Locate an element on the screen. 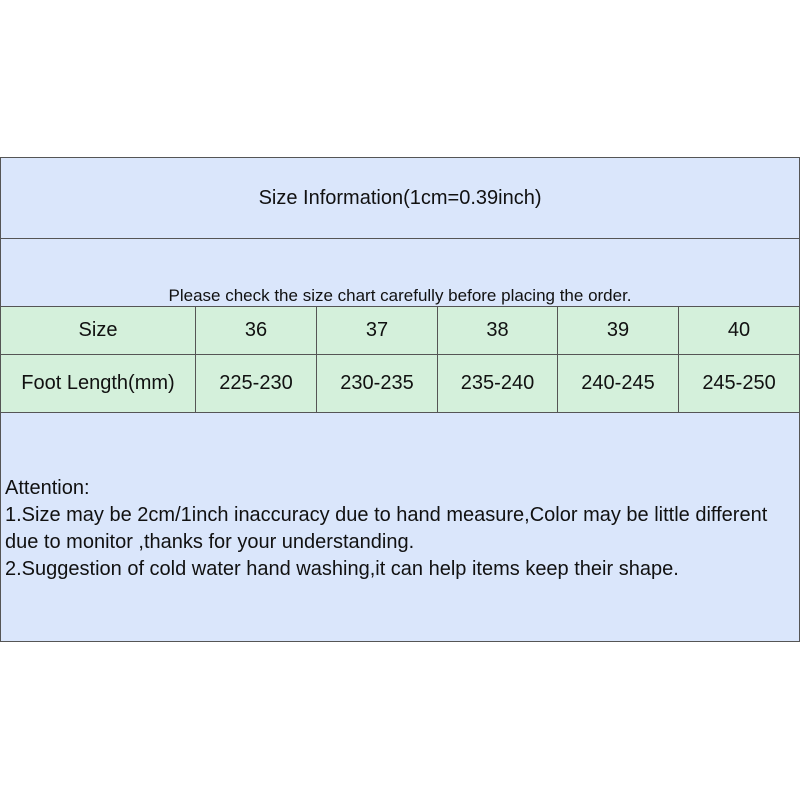 The image size is (800, 800). foot-length-cell: 230-235 is located at coordinates (377, 383).